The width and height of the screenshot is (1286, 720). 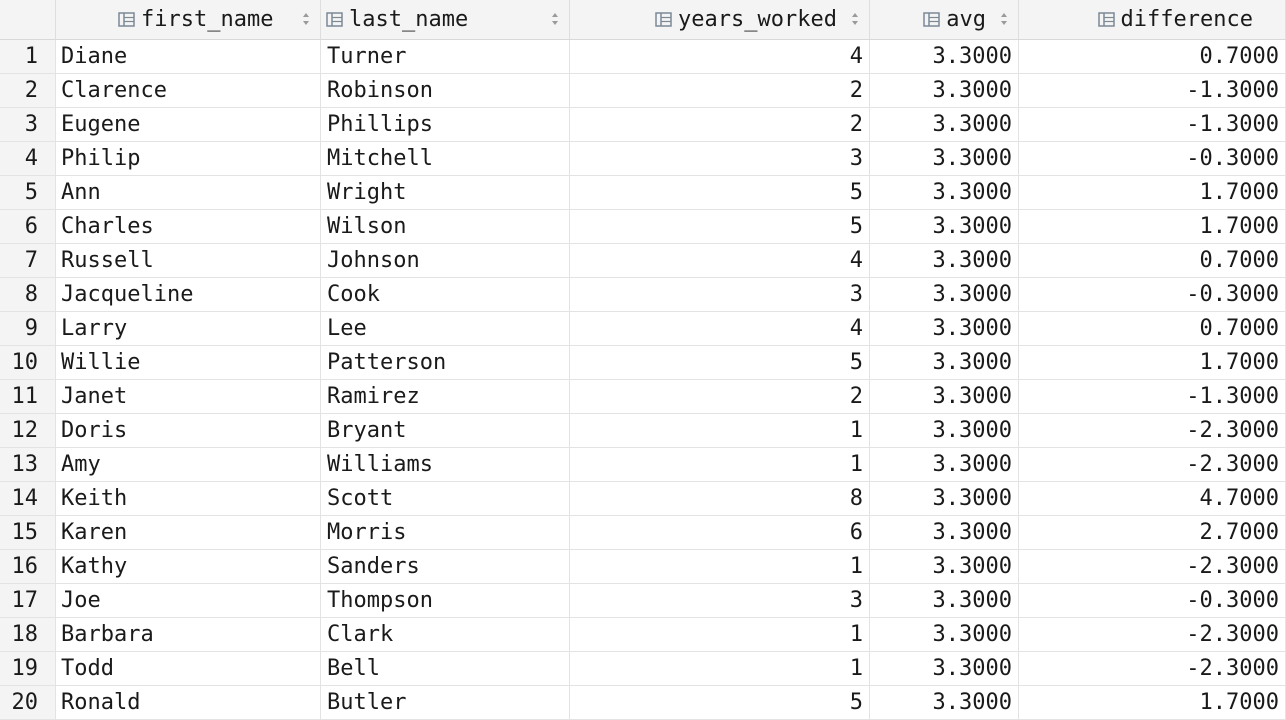 I want to click on table-row: 17 Joe Thompson 3 3.3000 -0.3000, so click(x=643, y=601).